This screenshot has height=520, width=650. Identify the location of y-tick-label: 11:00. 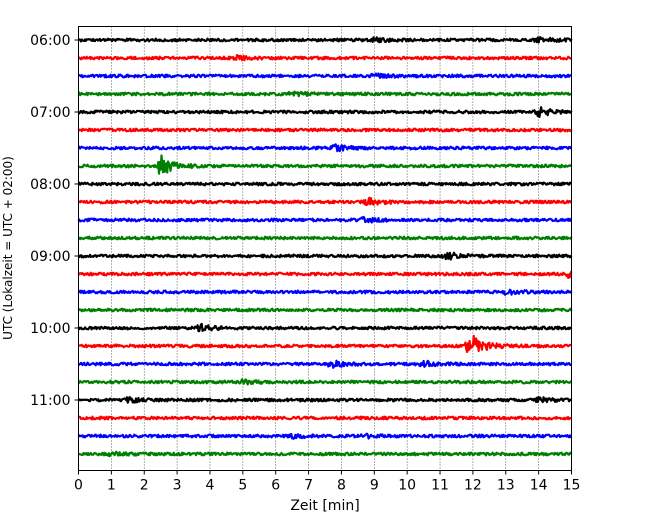
(50, 401).